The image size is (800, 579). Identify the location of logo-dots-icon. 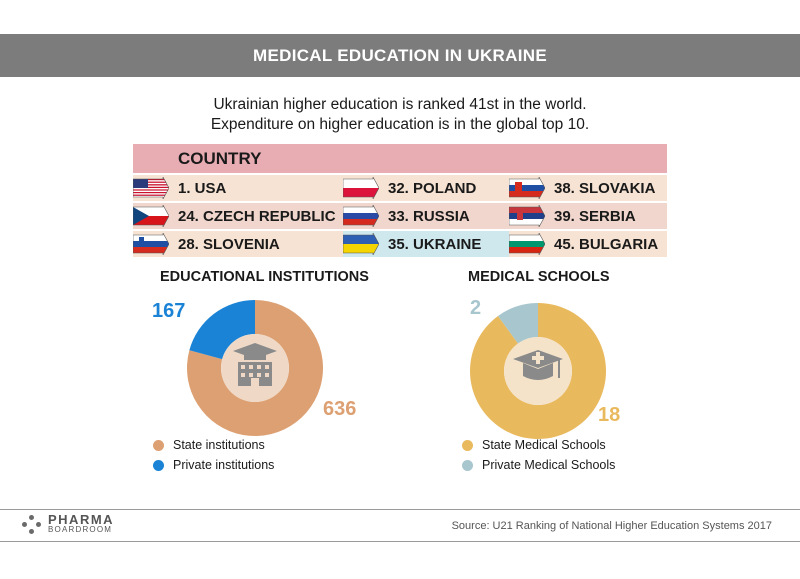
(32, 525).